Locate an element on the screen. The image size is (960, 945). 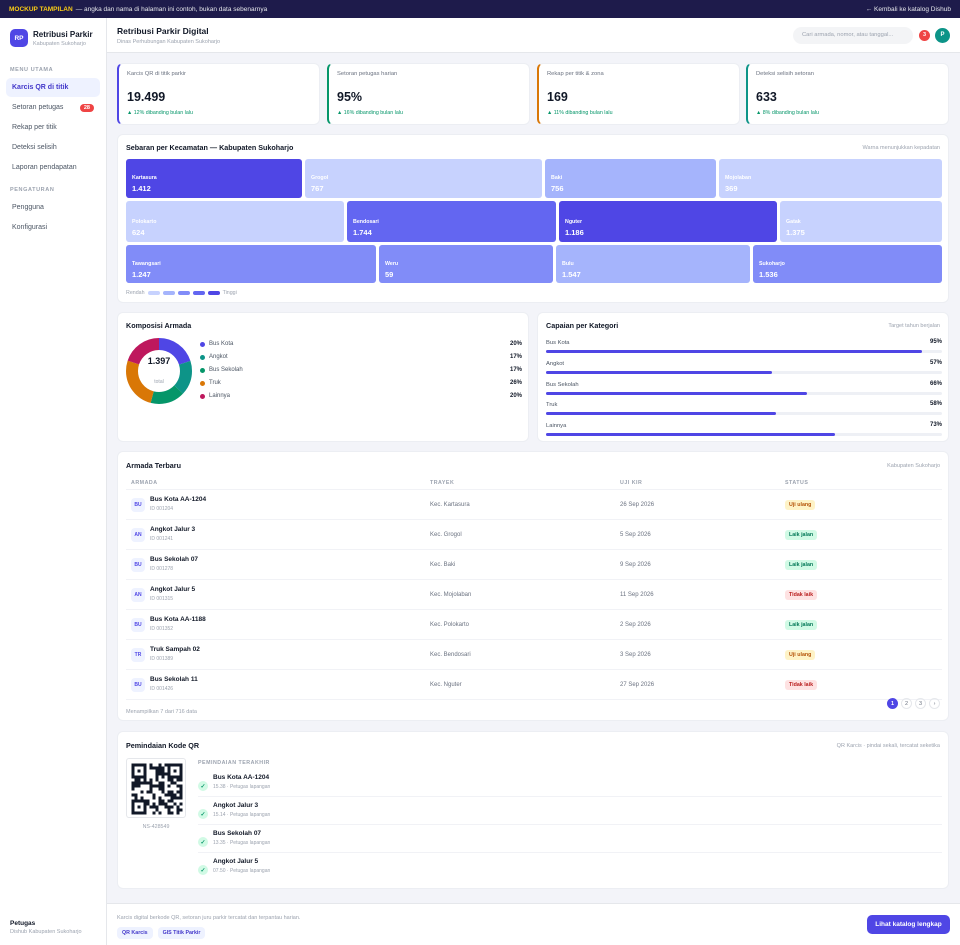
tile-name: Baki is located at coordinates (557, 178).